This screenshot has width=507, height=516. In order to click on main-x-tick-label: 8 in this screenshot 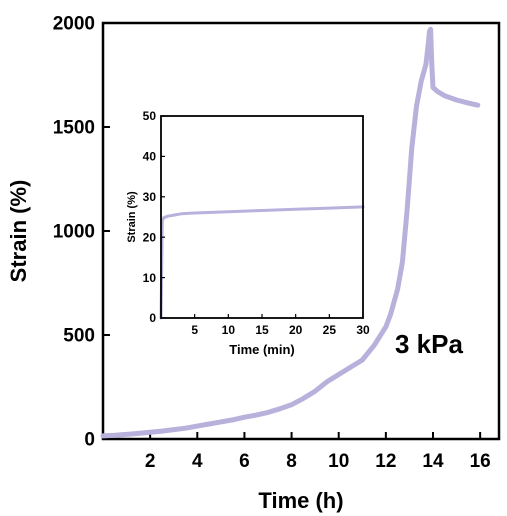, I will do `click(291, 461)`.